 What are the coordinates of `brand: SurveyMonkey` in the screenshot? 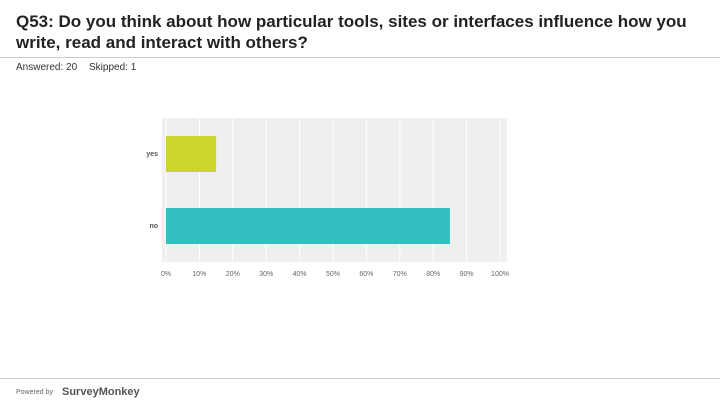 It's located at (101, 392).